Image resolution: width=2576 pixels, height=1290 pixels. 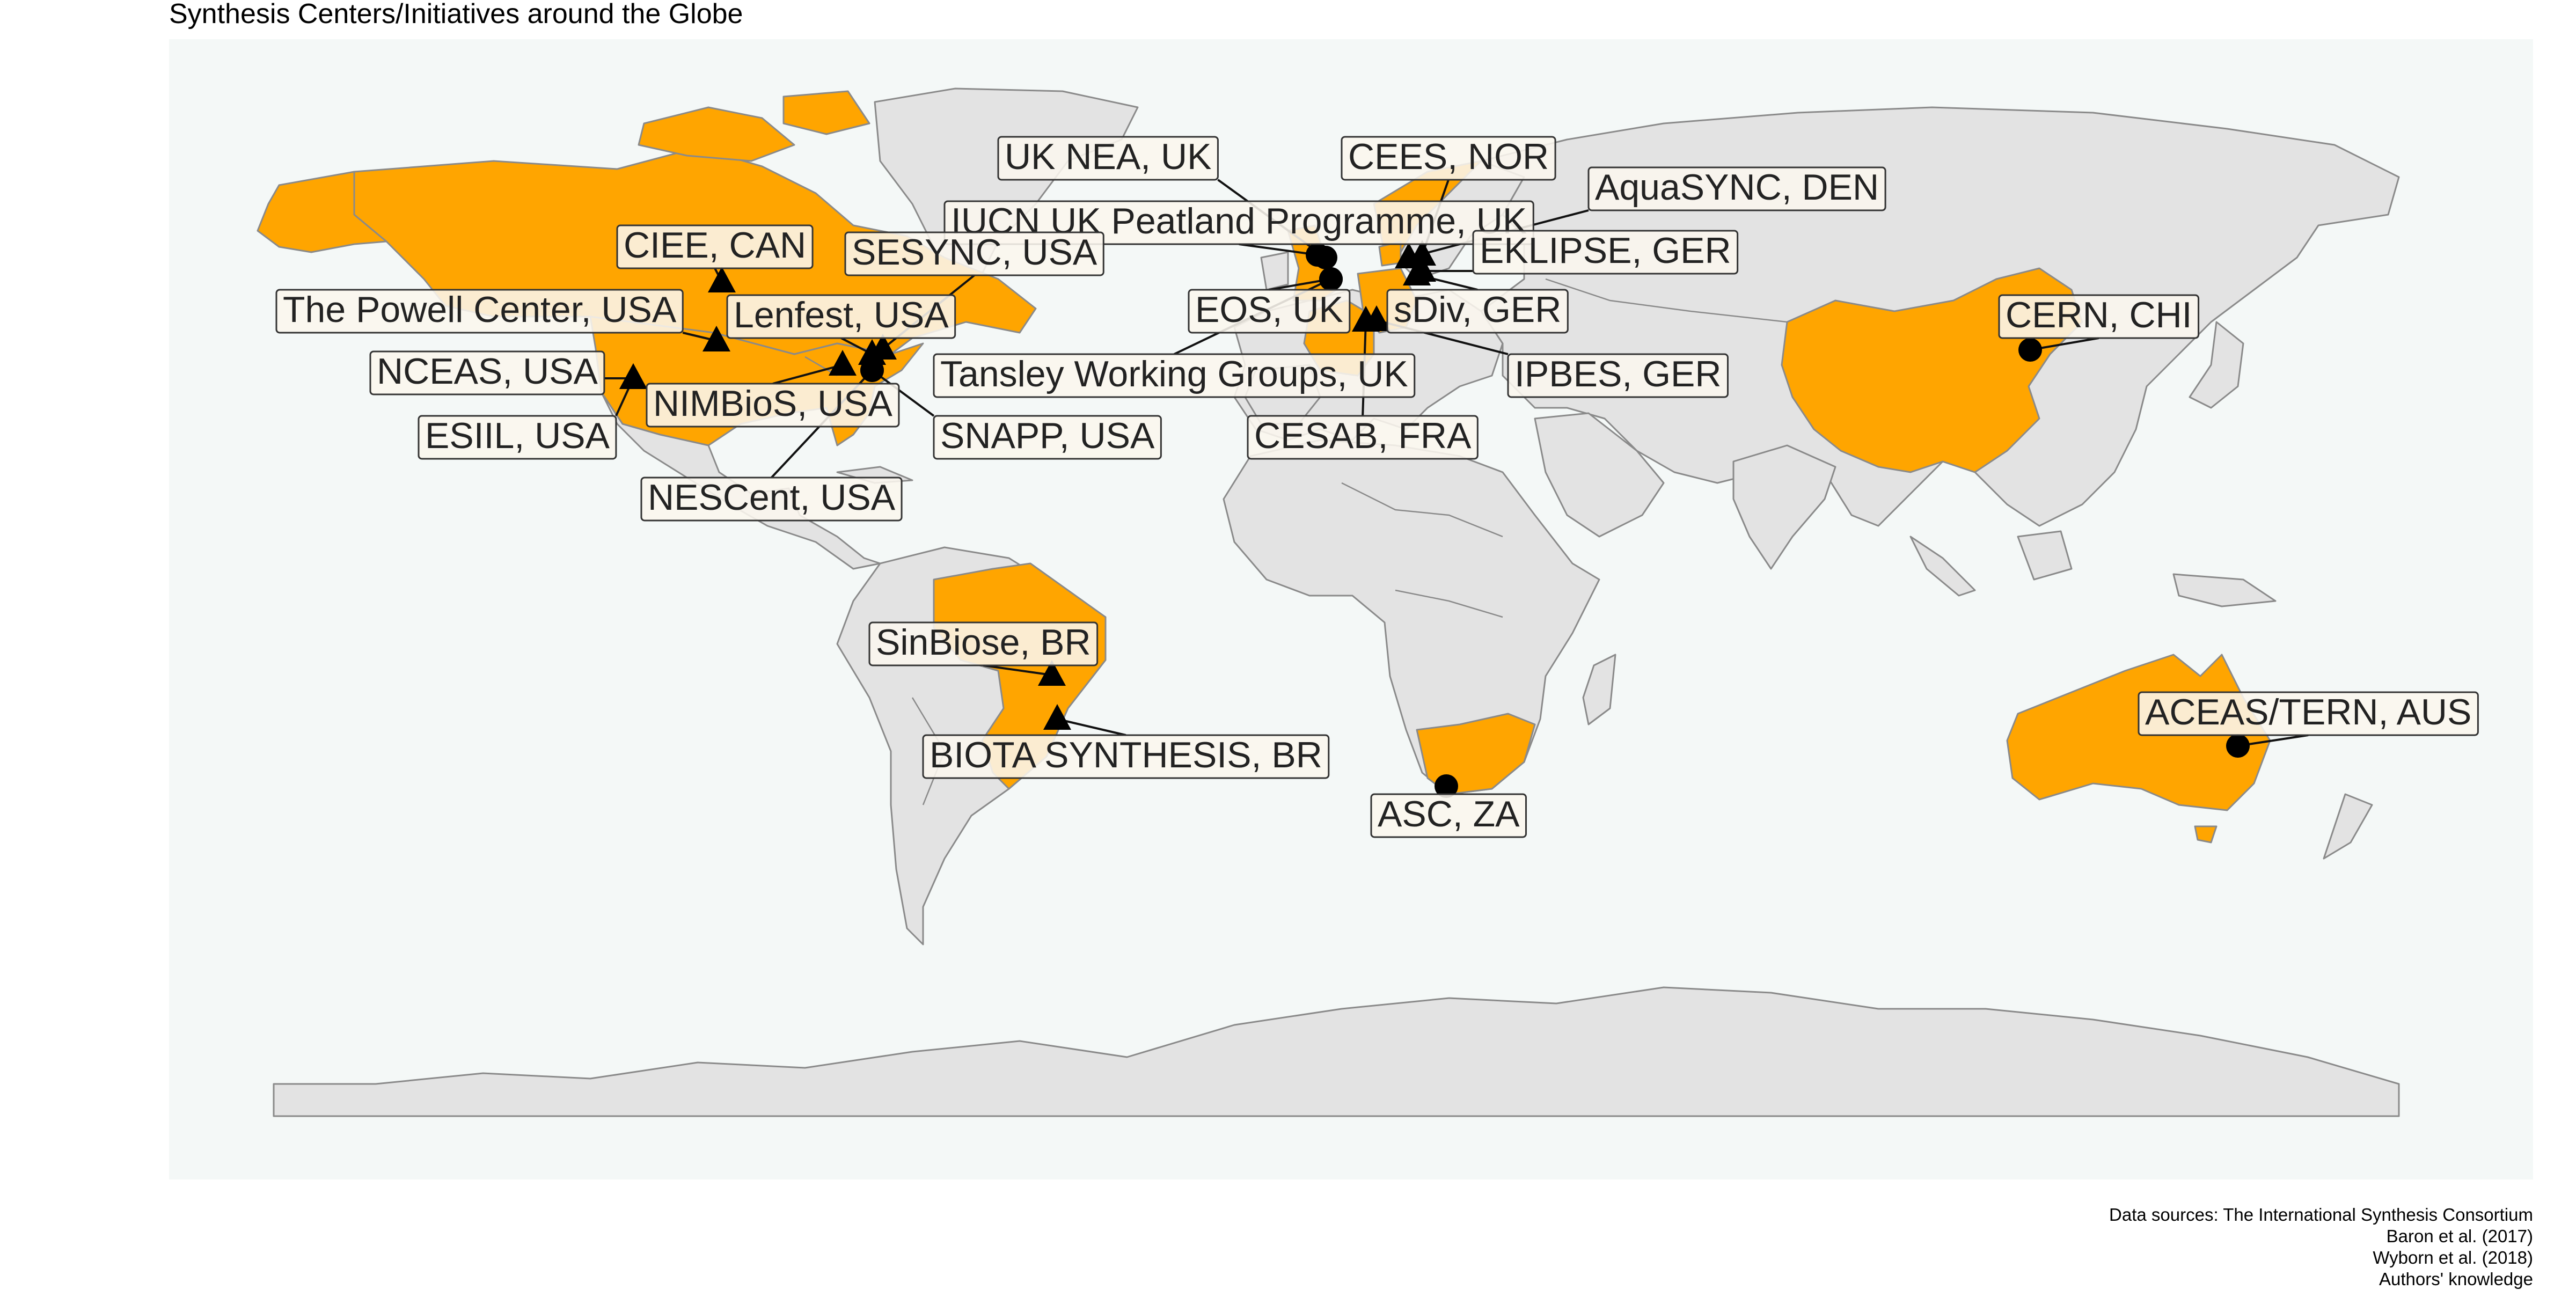 I want to click on label-text: IPBES, GER, so click(x=1617, y=374).